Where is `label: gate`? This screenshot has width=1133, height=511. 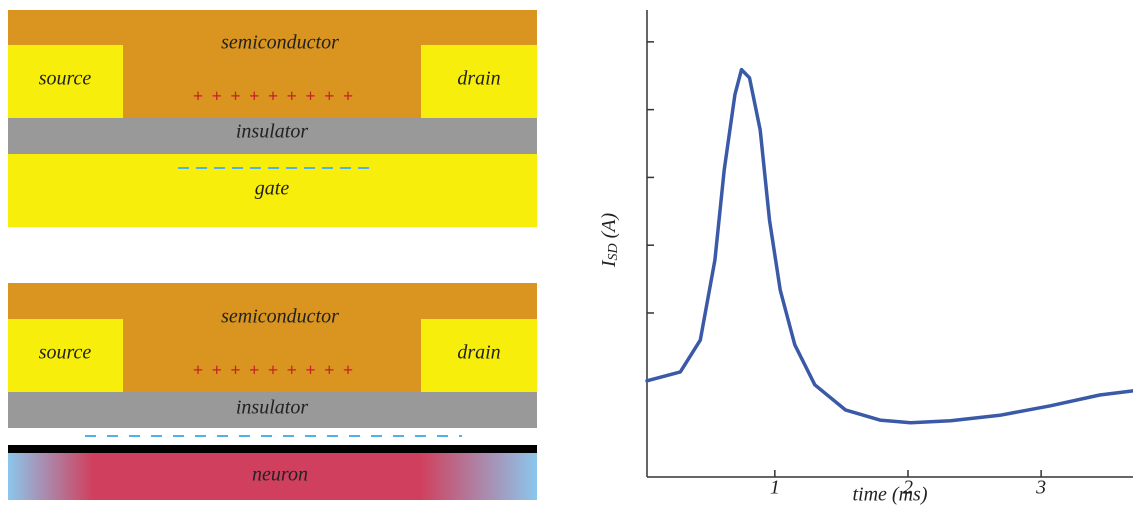
label: gate is located at coordinates (272, 189).